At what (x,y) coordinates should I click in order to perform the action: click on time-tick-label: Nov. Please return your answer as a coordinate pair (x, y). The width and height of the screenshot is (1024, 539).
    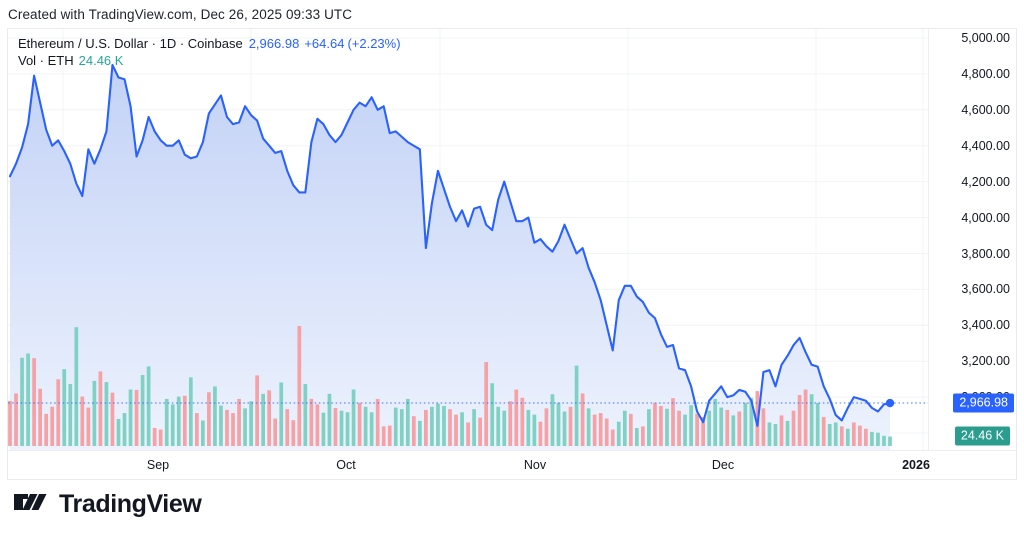
    Looking at the image, I should click on (535, 465).